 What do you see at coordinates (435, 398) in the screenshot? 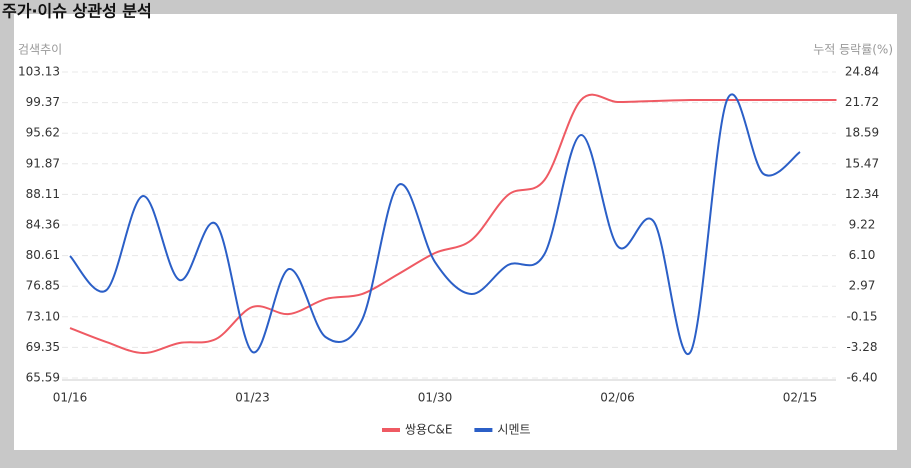
I see `x-tick-label: 01/30` at bounding box center [435, 398].